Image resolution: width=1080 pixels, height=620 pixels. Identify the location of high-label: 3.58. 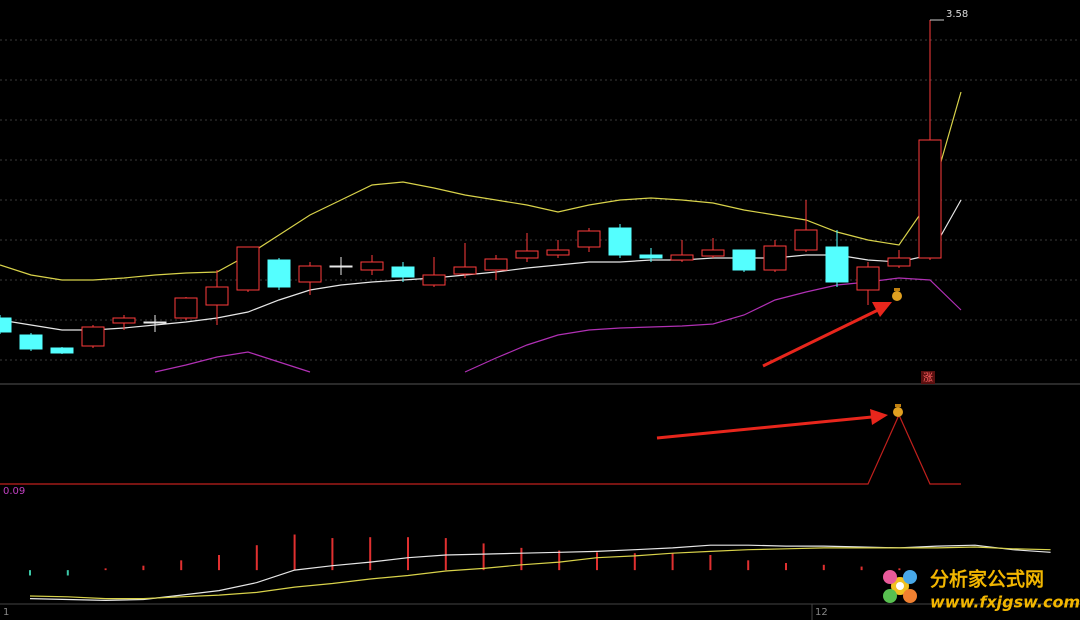
(957, 14).